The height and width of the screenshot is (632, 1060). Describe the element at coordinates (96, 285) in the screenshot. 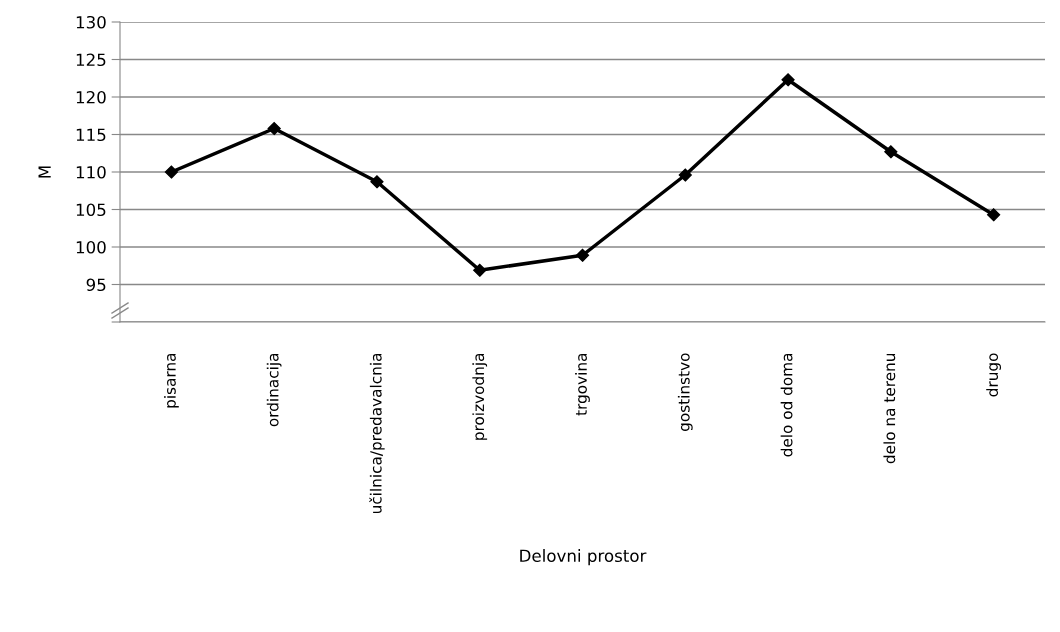

I see `y-tick-label: 95` at that location.